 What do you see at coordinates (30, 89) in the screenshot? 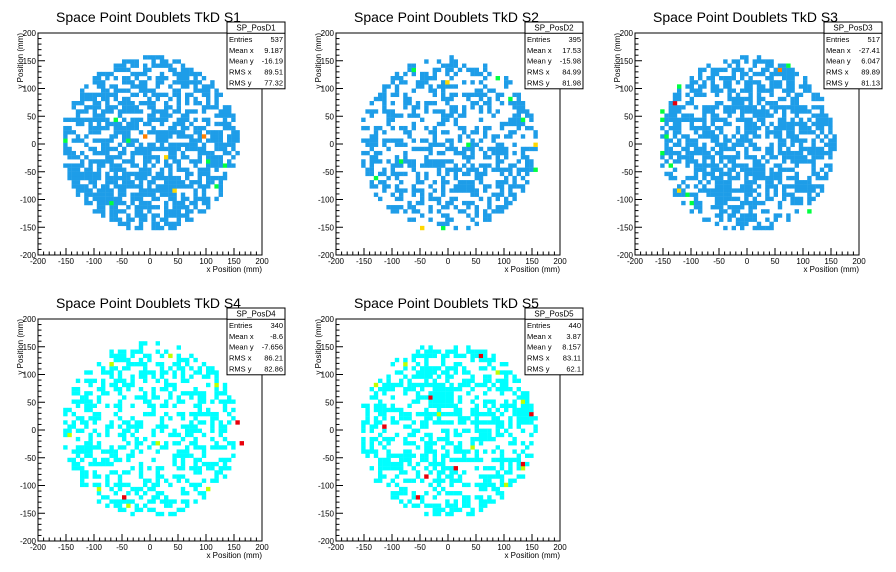
I see `y-tick-label: 100` at bounding box center [30, 89].